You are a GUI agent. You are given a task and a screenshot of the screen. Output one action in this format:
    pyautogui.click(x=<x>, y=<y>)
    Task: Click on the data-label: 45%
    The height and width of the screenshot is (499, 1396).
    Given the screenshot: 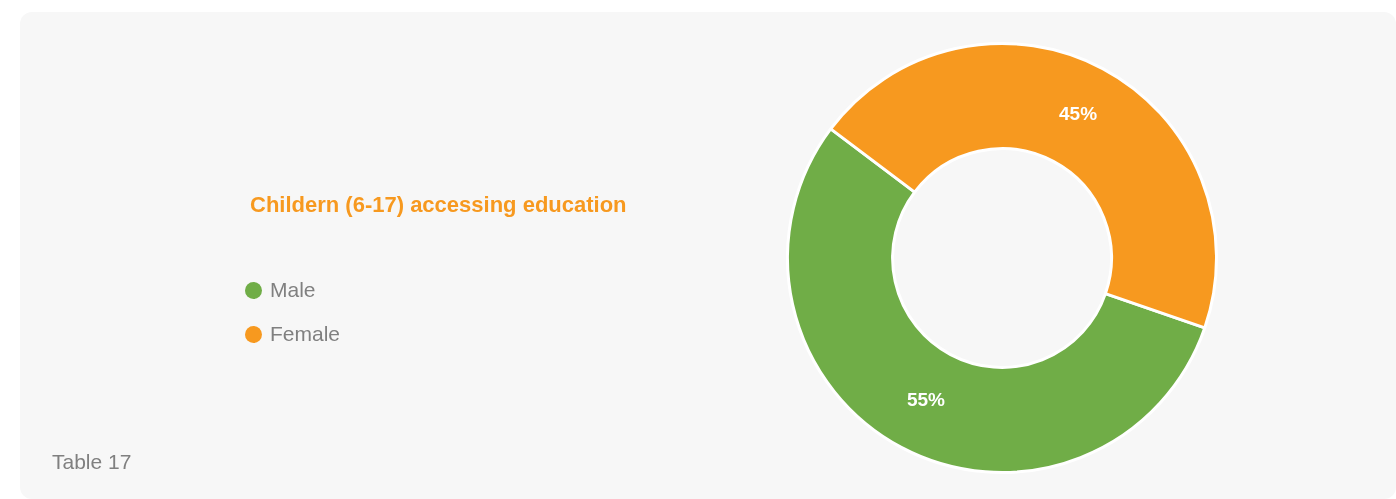 What is the action you would take?
    pyautogui.click(x=1078, y=114)
    